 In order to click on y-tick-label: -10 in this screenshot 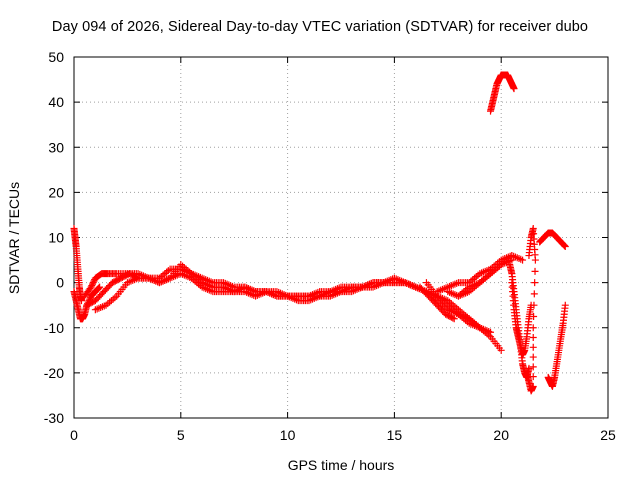, I will do `click(54, 328)`.